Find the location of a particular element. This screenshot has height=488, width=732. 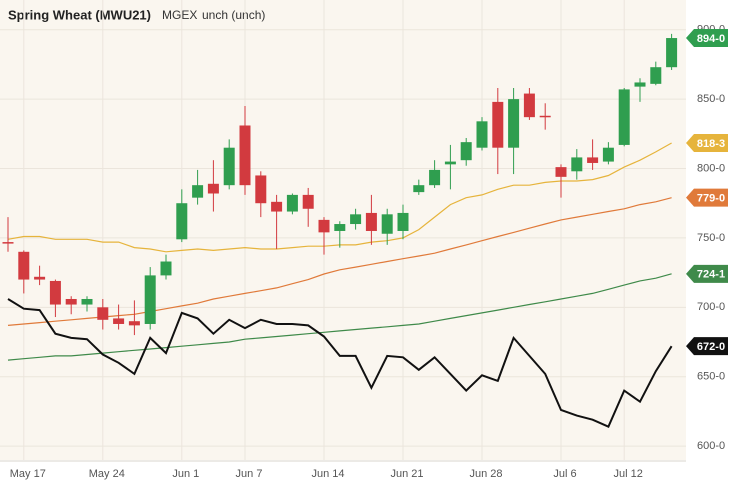

exchange: MGEX is located at coordinates (179, 15).